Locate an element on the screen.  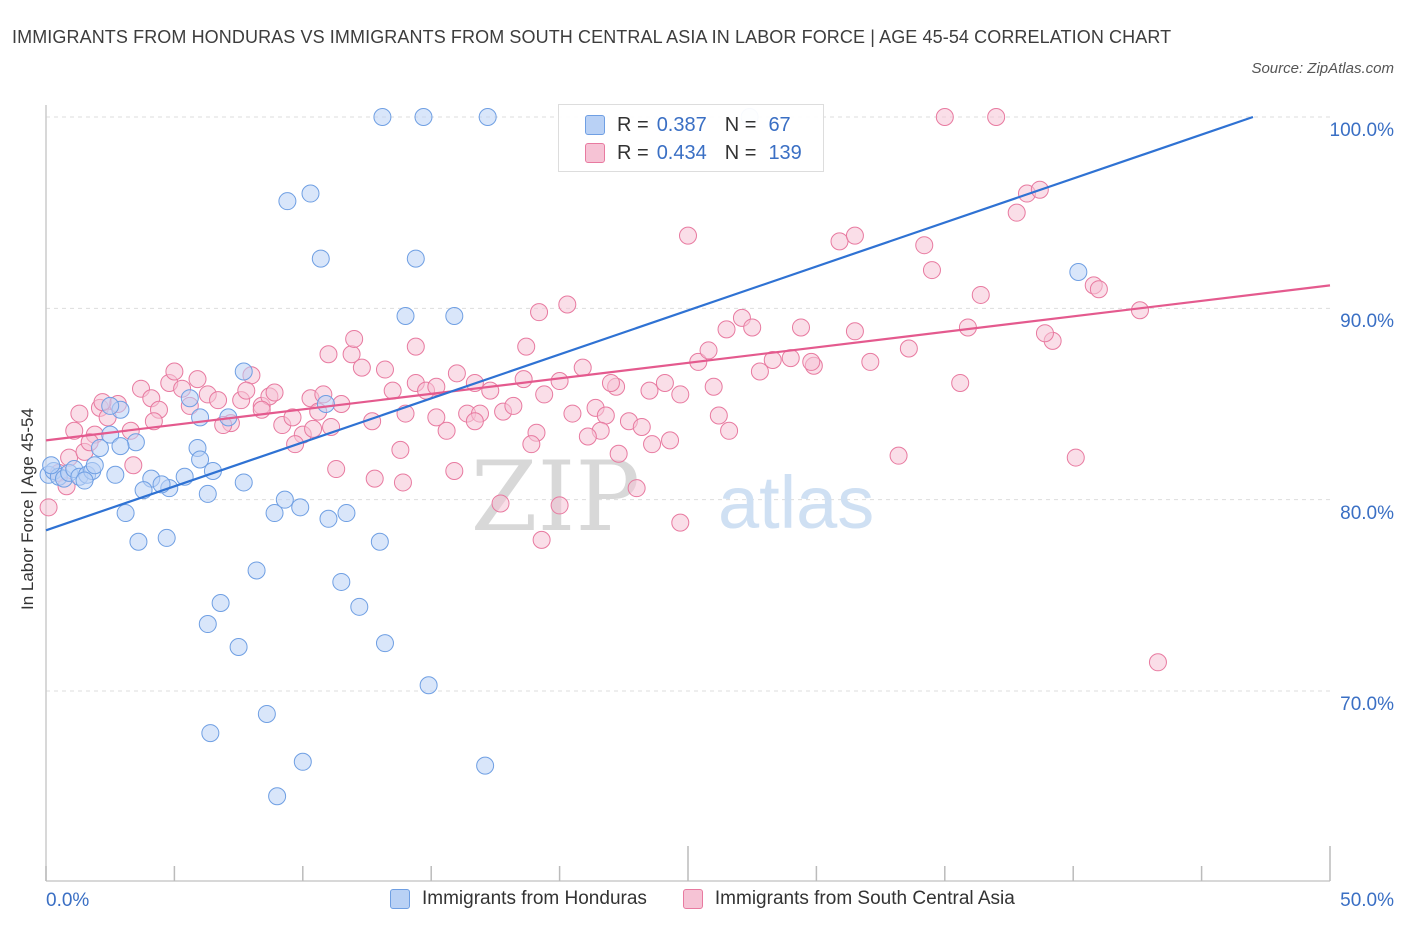
south-central-asia-legend-swatch is located at coordinates (692, 899).